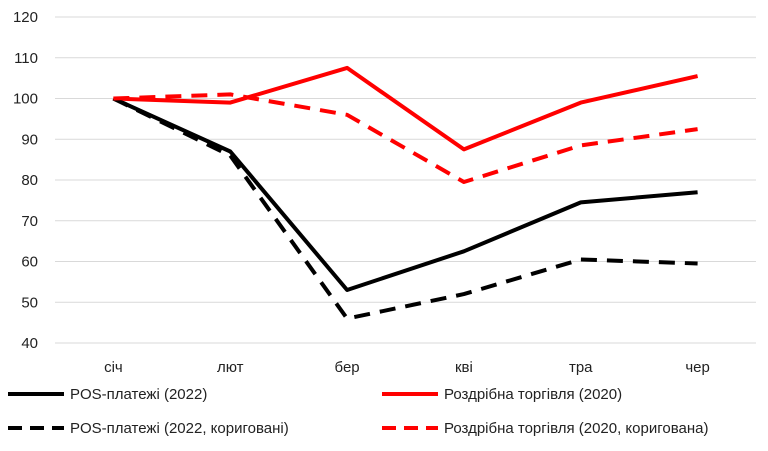 This screenshot has width=768, height=451. Describe the element at coordinates (26, 58) in the screenshot. I see `y-tick-label: 110` at that location.